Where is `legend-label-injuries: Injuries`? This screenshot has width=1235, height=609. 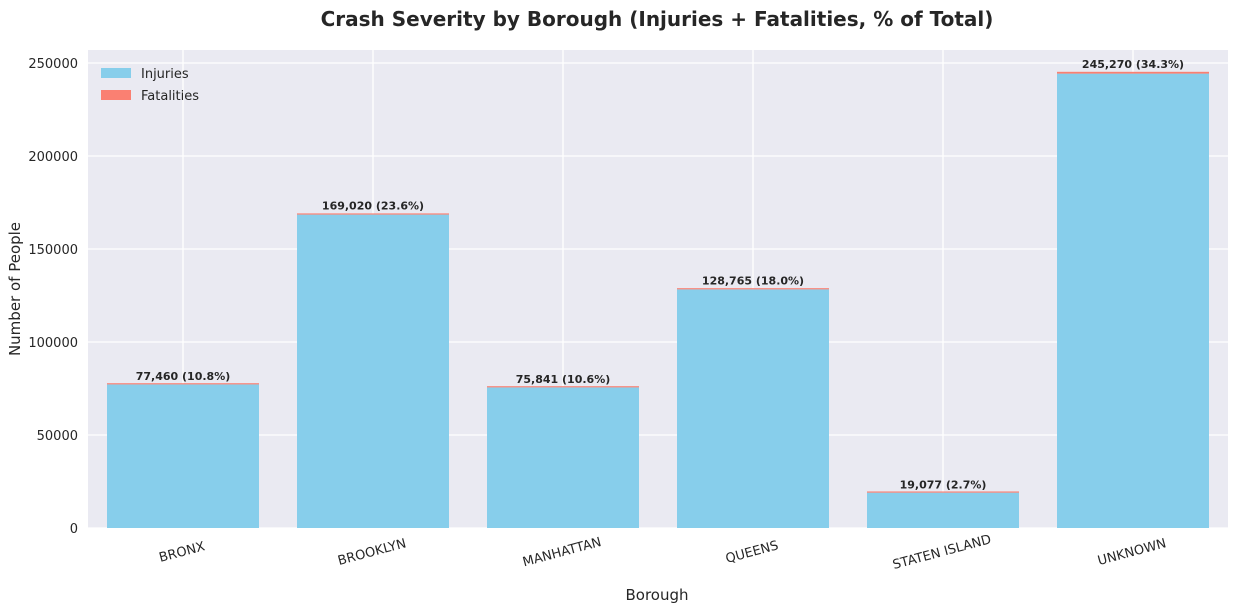 legend-label-injuries: Injuries is located at coordinates (165, 74).